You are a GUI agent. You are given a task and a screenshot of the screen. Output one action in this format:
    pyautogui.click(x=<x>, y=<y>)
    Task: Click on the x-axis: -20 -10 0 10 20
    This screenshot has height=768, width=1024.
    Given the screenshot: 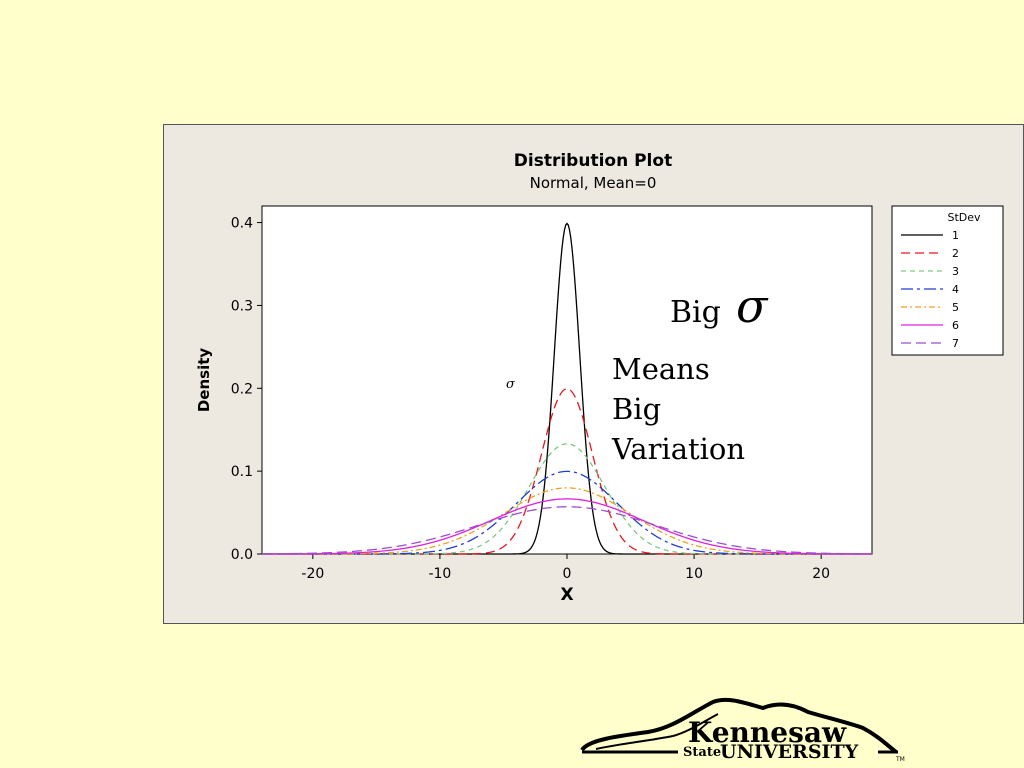 What is the action you would take?
    pyautogui.click(x=565, y=568)
    